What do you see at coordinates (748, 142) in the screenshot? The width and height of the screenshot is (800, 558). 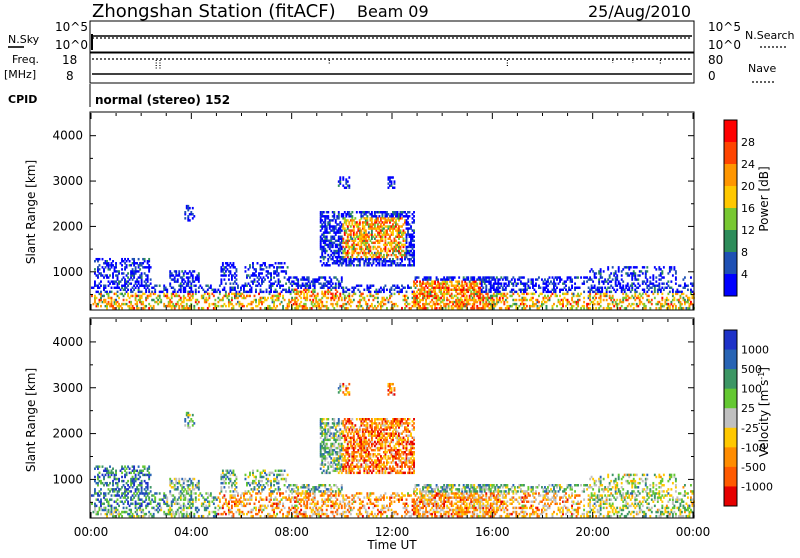 I see `colorbar-tick-label: 28` at bounding box center [748, 142].